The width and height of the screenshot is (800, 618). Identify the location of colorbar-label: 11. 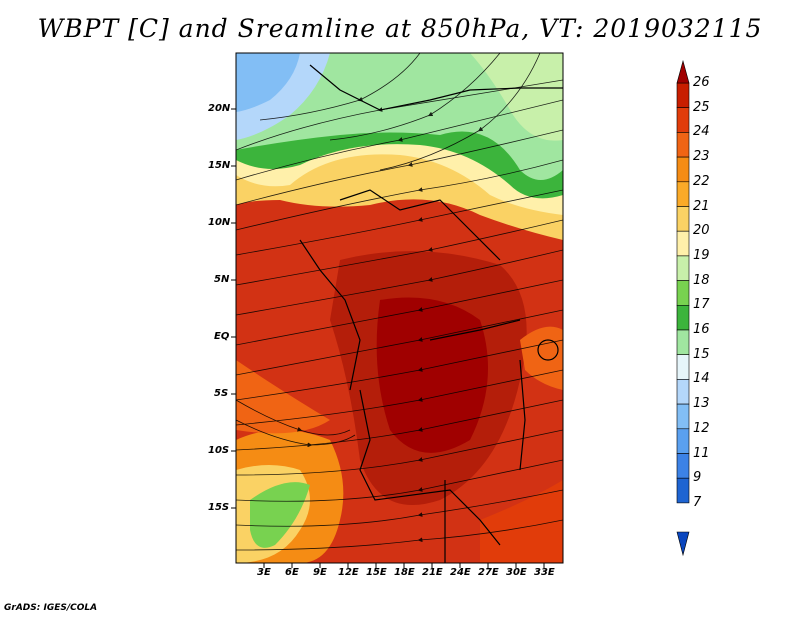
(701, 453).